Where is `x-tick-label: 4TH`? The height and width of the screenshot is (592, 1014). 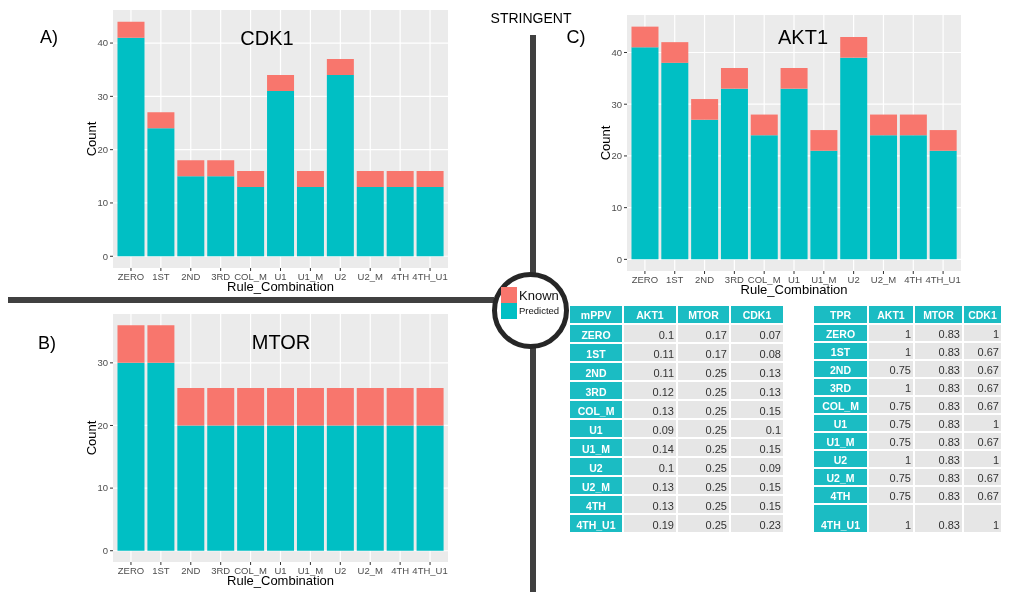 x-tick-label: 4TH is located at coordinates (400, 276).